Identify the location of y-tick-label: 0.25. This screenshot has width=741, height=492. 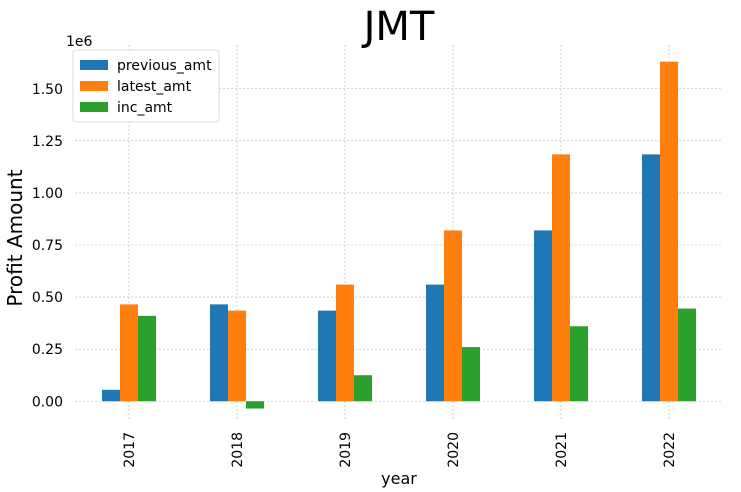
(47, 350).